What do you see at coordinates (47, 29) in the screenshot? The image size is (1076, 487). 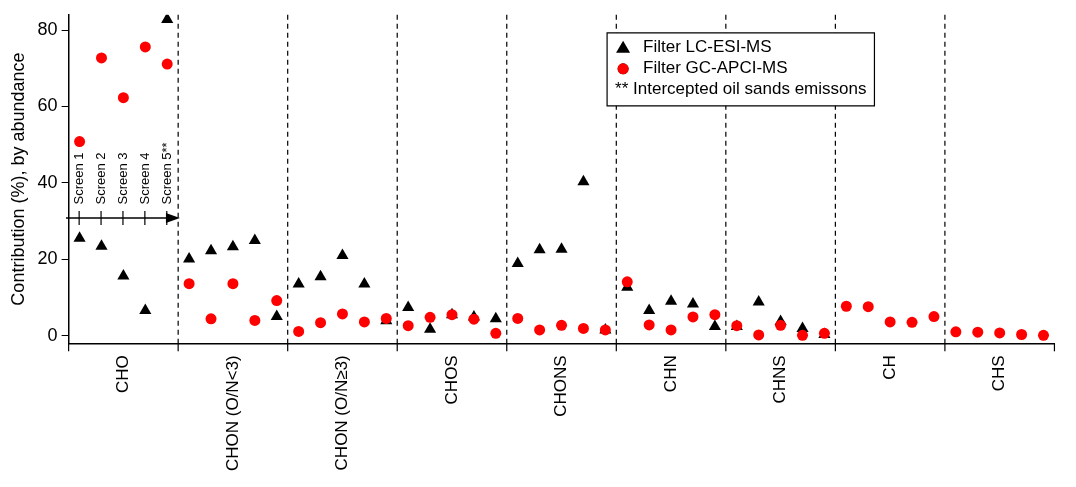 I see `y-tick-label: 80` at bounding box center [47, 29].